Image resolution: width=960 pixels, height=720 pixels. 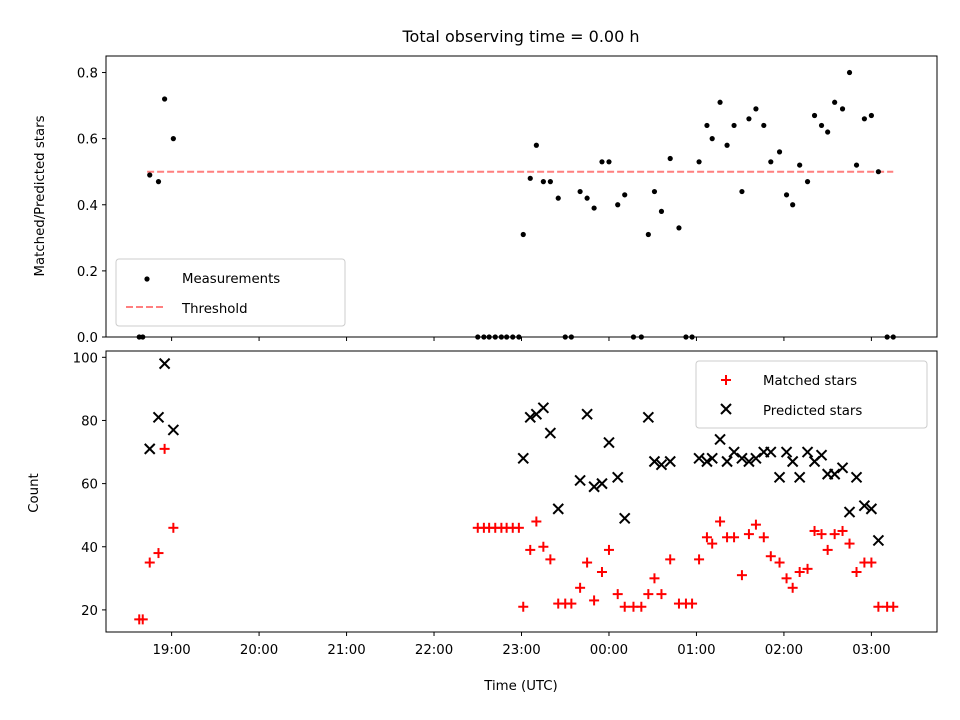 I want to click on x-tick-label: 01:00, so click(x=696, y=650).